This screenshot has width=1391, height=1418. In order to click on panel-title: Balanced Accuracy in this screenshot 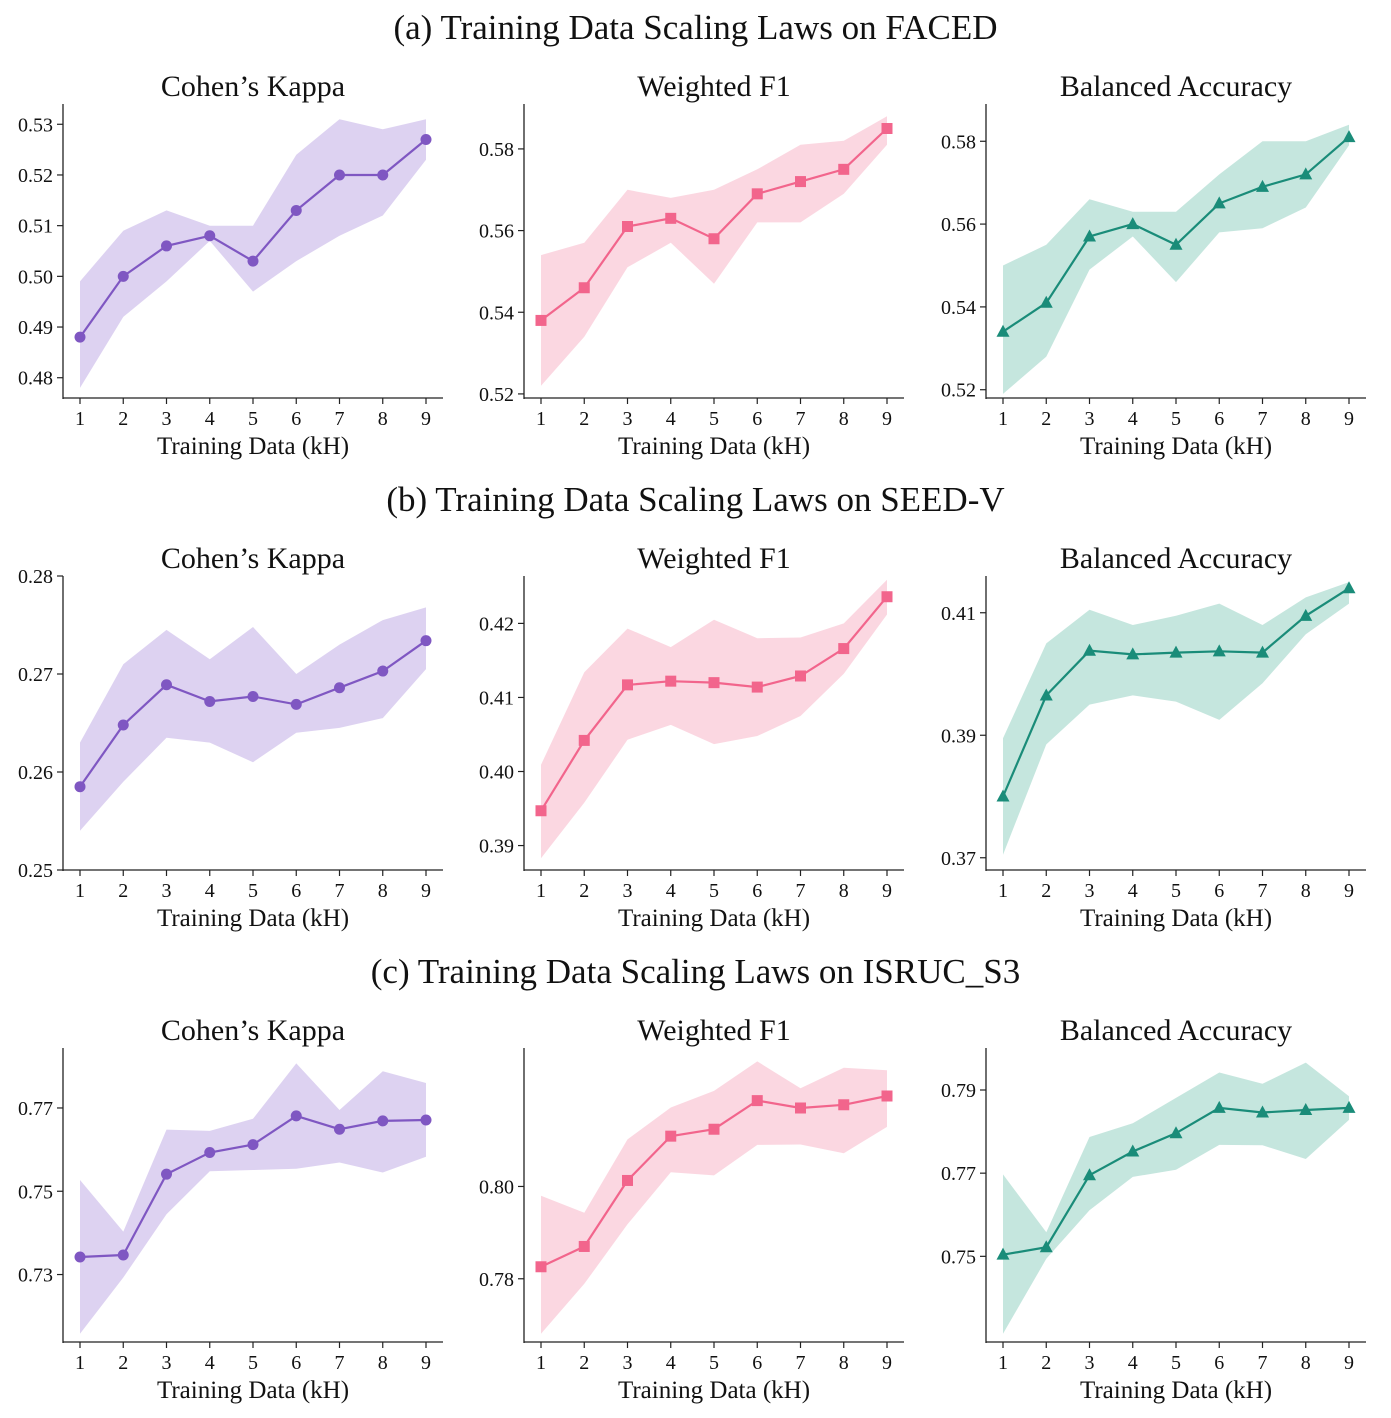, I will do `click(1176, 558)`.